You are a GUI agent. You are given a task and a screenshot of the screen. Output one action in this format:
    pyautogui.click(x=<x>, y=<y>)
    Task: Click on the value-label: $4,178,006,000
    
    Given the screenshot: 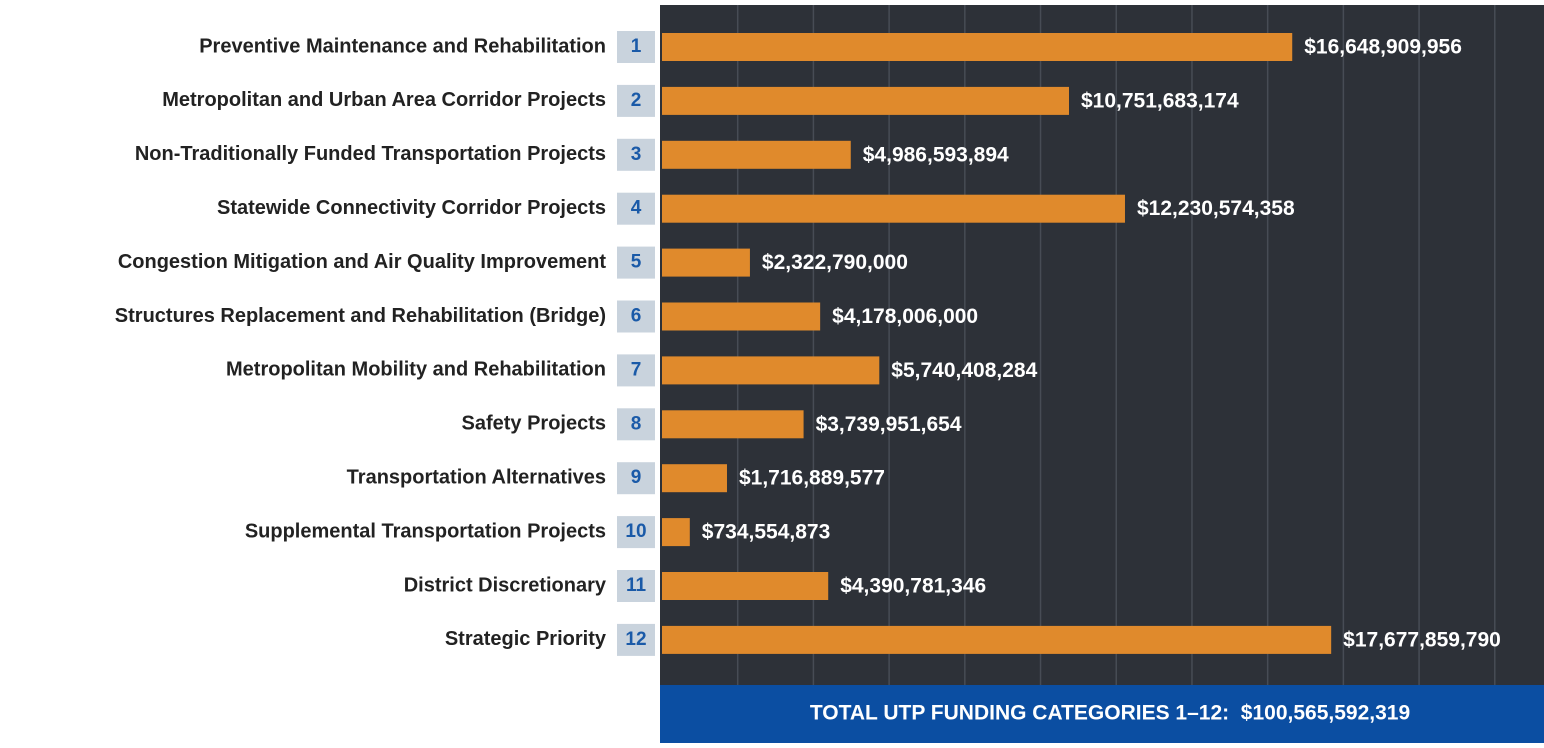 What is the action you would take?
    pyautogui.click(x=905, y=316)
    